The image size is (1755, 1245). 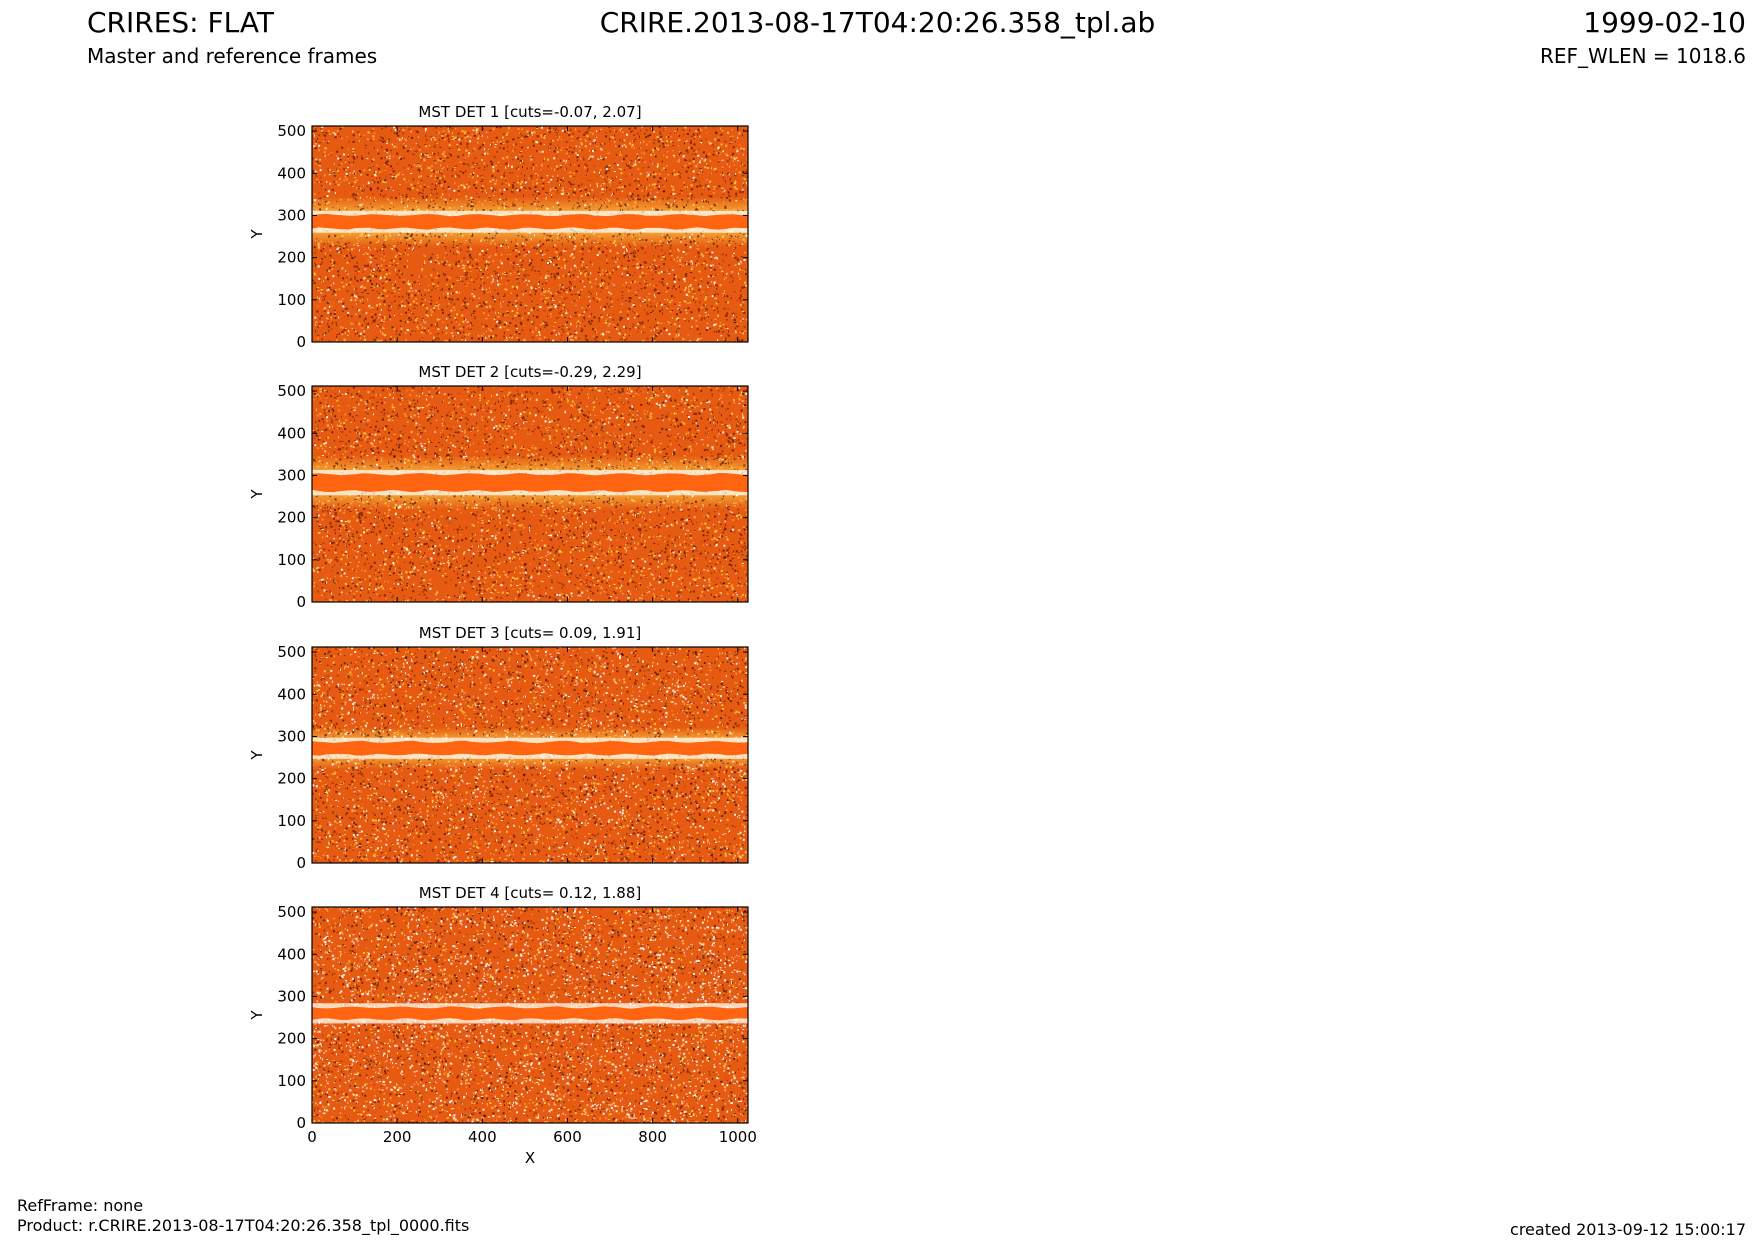 What do you see at coordinates (1664, 22) in the screenshot?
I see `date-label: 1999-02-10` at bounding box center [1664, 22].